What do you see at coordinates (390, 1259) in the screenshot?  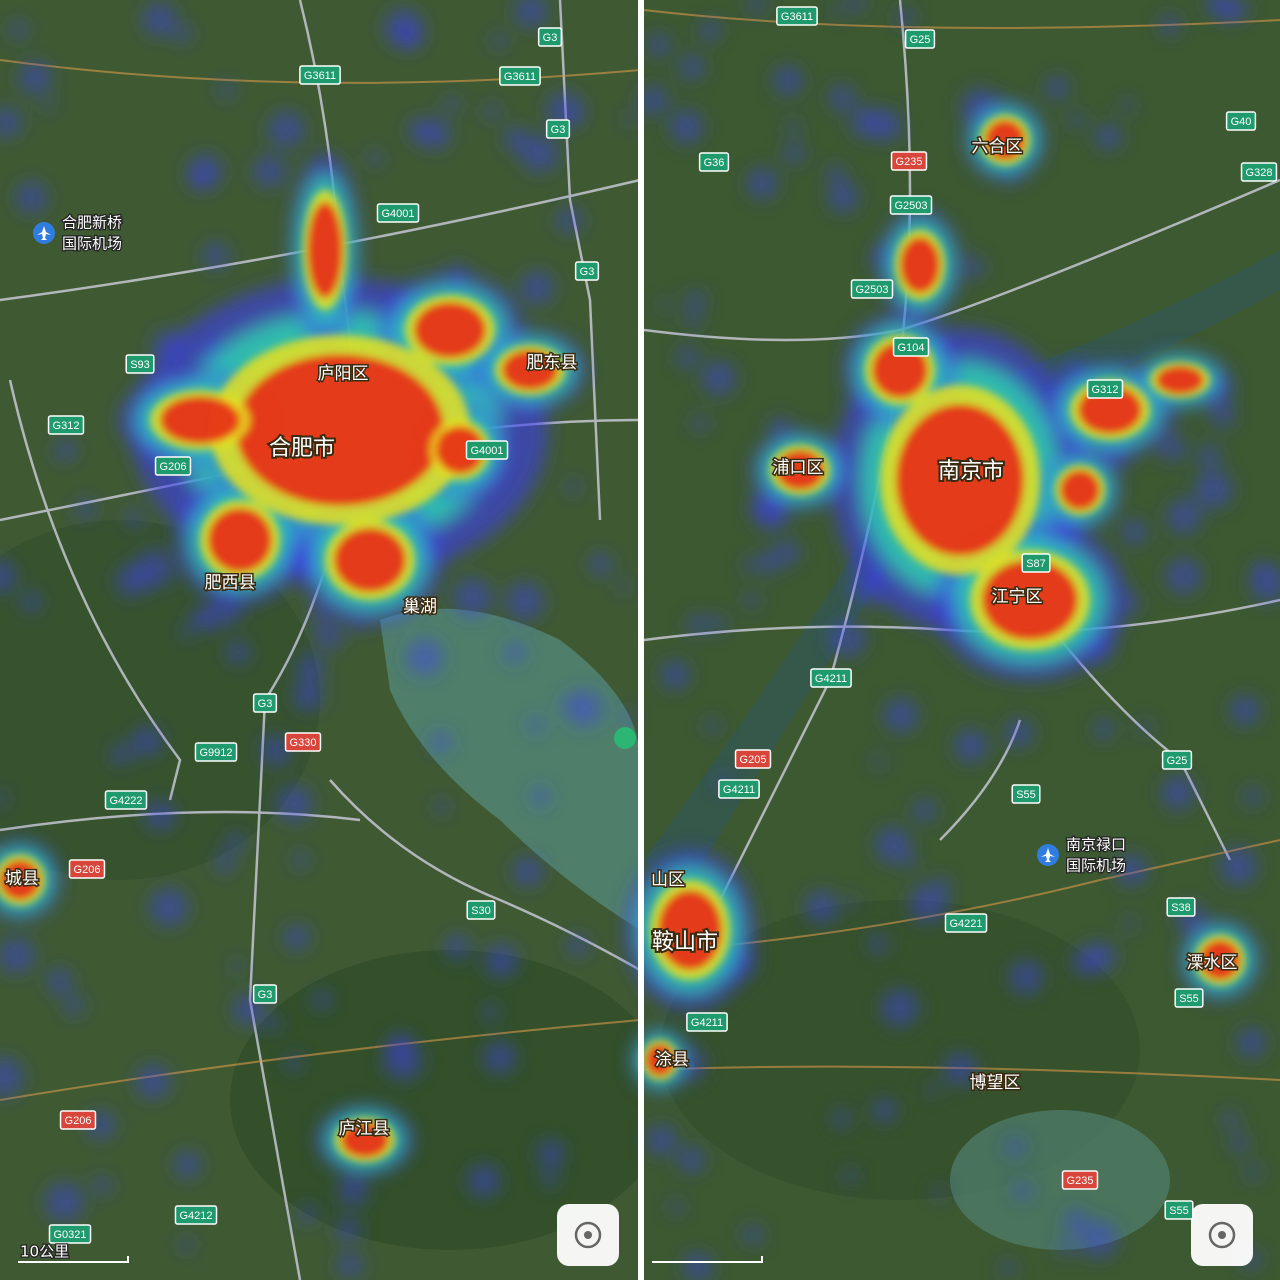 I see `scale-bar` at bounding box center [390, 1259].